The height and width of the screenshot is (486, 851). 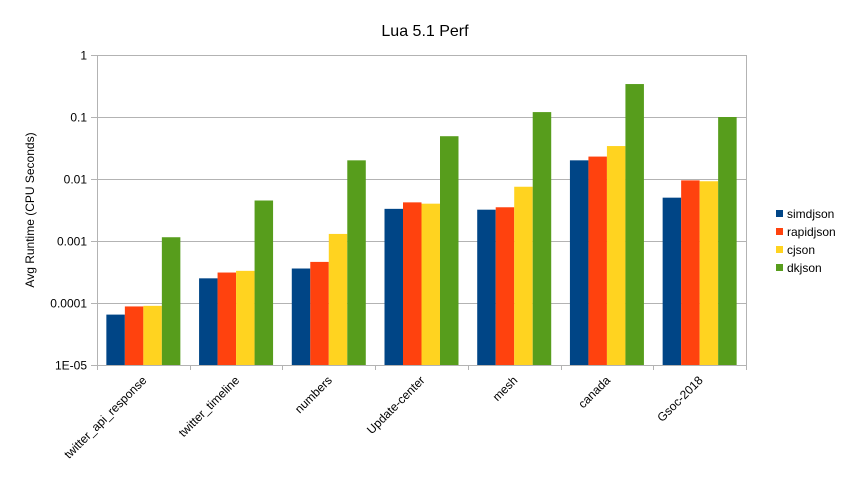 I want to click on legend-label-cjson: cjson, so click(x=801, y=250).